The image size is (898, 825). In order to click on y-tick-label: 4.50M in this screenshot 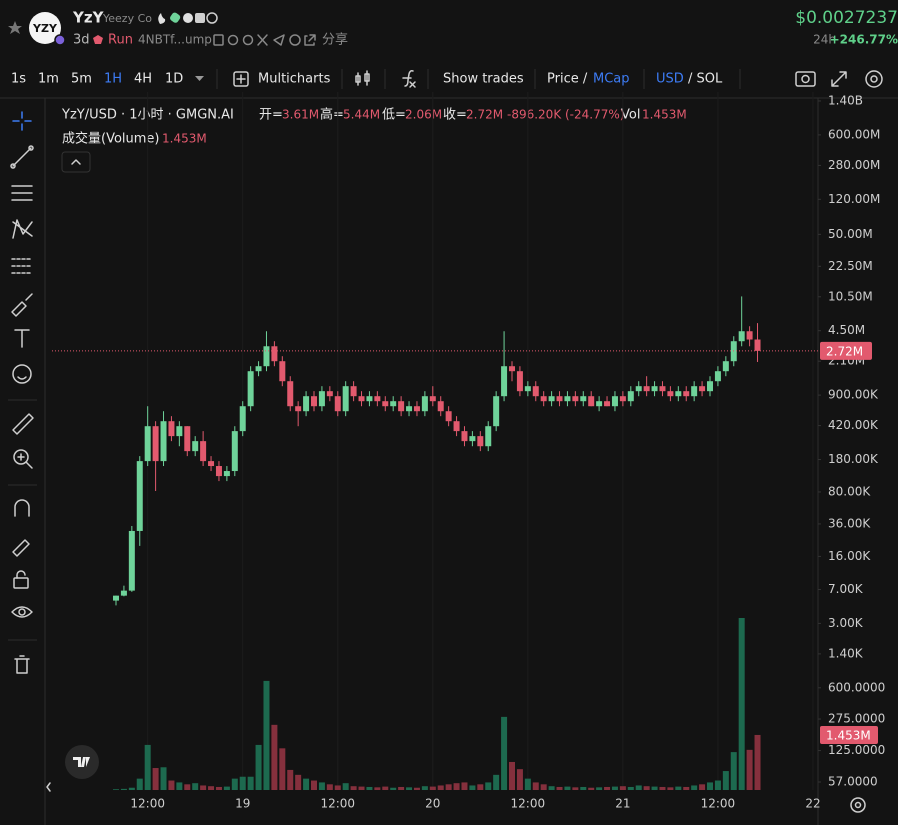, I will do `click(846, 330)`.